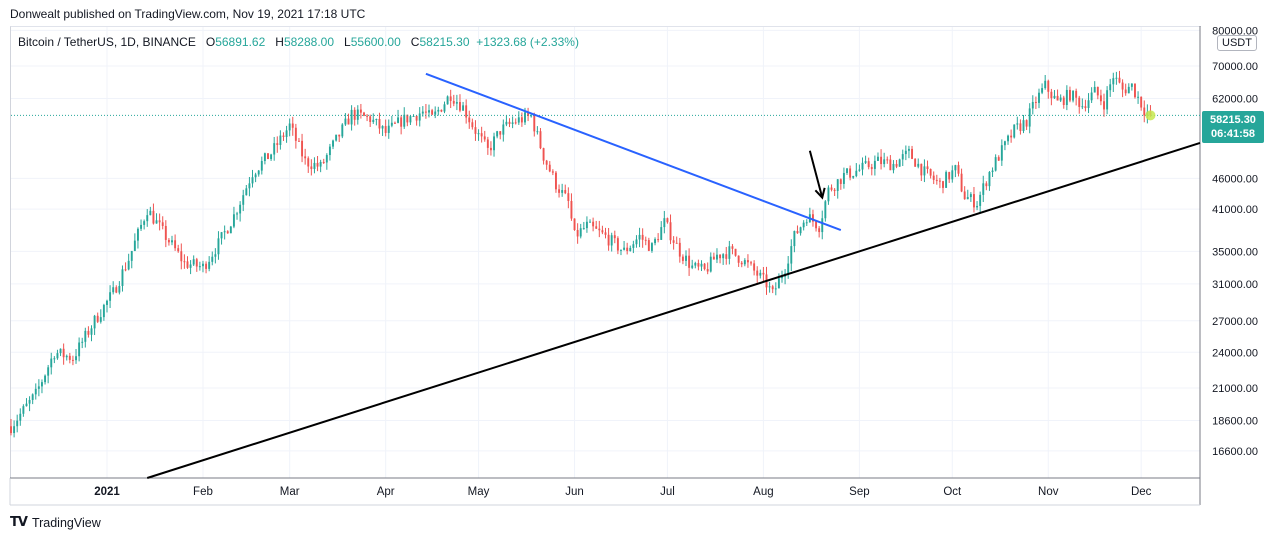  What do you see at coordinates (415, 42) in the screenshot?
I see `close-key: C` at bounding box center [415, 42].